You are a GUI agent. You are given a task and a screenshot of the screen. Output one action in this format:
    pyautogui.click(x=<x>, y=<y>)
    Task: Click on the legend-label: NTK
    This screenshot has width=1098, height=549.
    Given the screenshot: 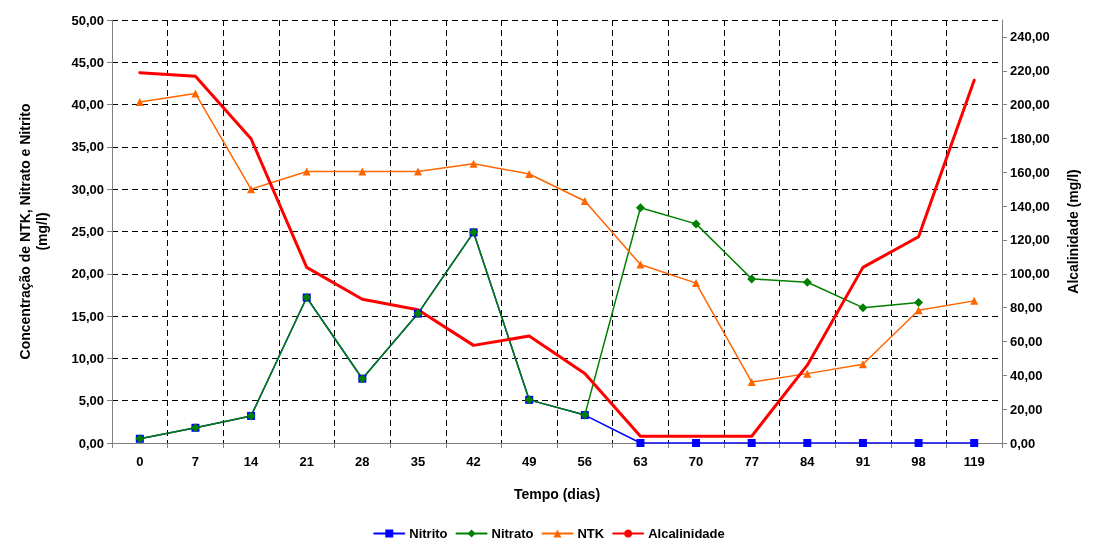 What is the action you would take?
    pyautogui.click(x=591, y=533)
    